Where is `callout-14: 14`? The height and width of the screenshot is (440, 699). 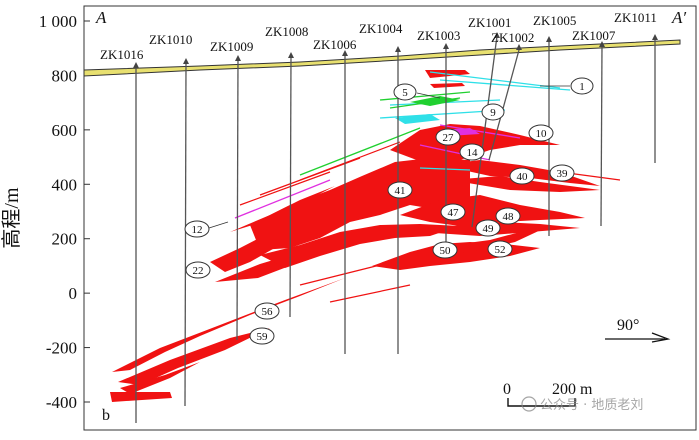 callout-14: 14 is located at coordinates (472, 152).